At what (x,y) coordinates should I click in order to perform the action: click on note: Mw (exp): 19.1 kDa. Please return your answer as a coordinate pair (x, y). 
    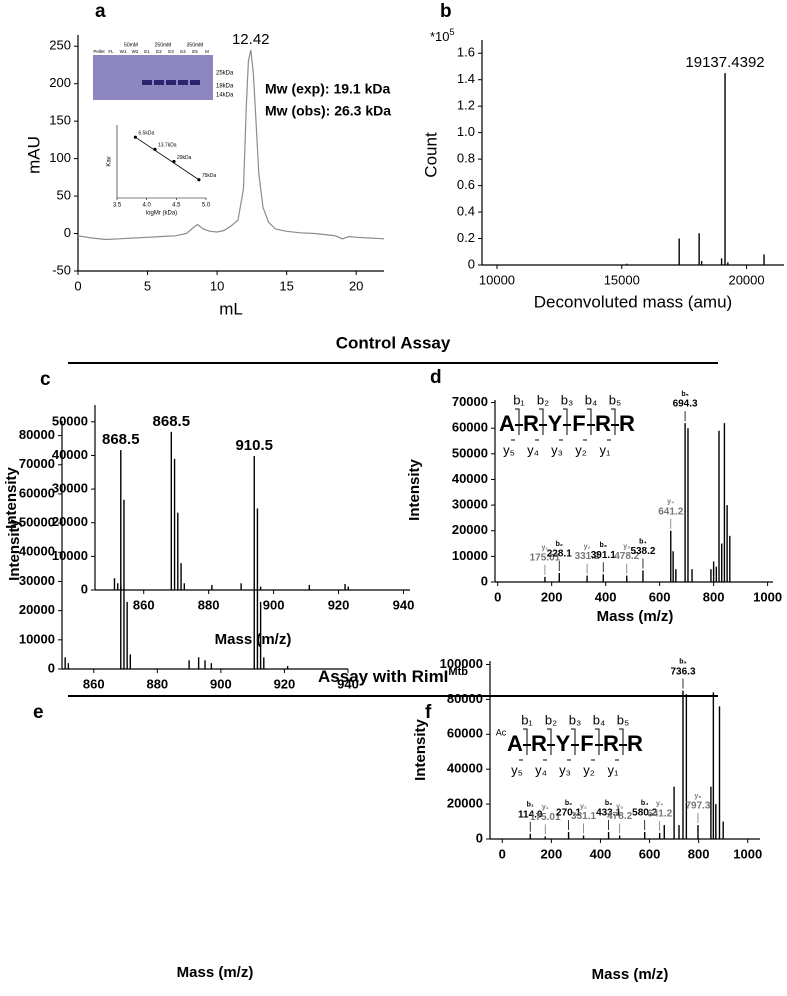
    Looking at the image, I should click on (327, 89).